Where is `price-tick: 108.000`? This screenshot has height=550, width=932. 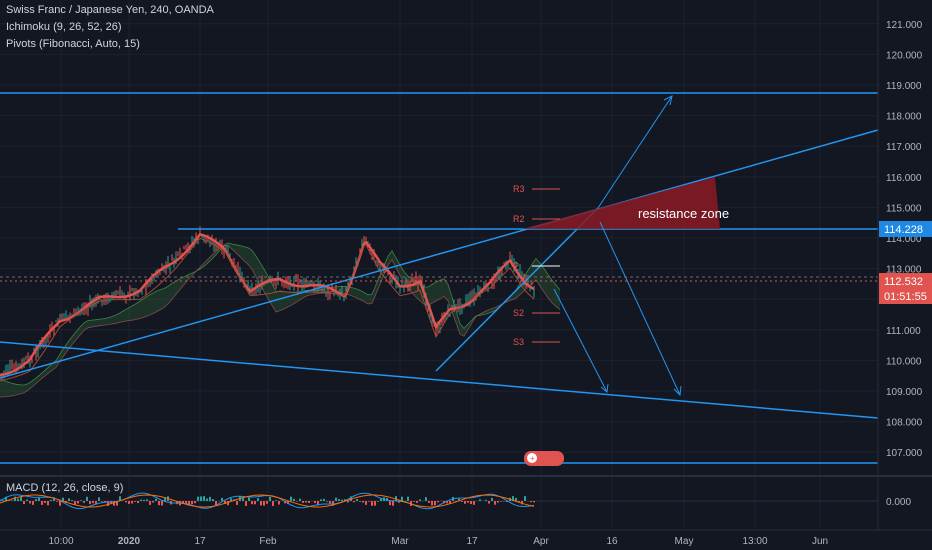
price-tick: 108.000 is located at coordinates (904, 423).